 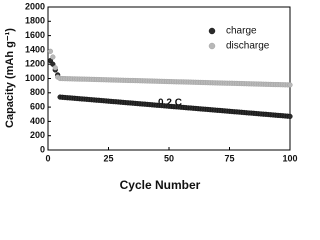 I want to click on y-tick-label: 1000, so click(x=35, y=78).